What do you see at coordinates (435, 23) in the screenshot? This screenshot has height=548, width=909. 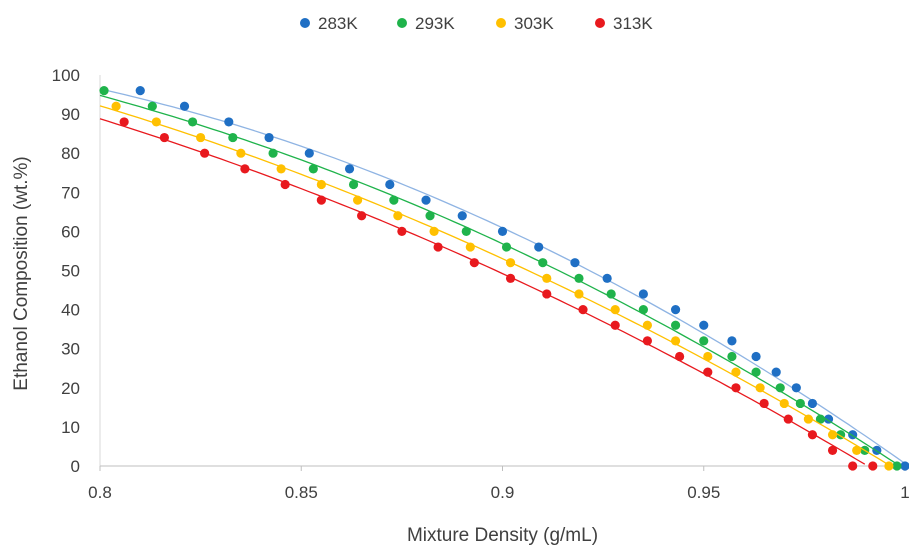 I see `legend-label: 293K` at bounding box center [435, 23].